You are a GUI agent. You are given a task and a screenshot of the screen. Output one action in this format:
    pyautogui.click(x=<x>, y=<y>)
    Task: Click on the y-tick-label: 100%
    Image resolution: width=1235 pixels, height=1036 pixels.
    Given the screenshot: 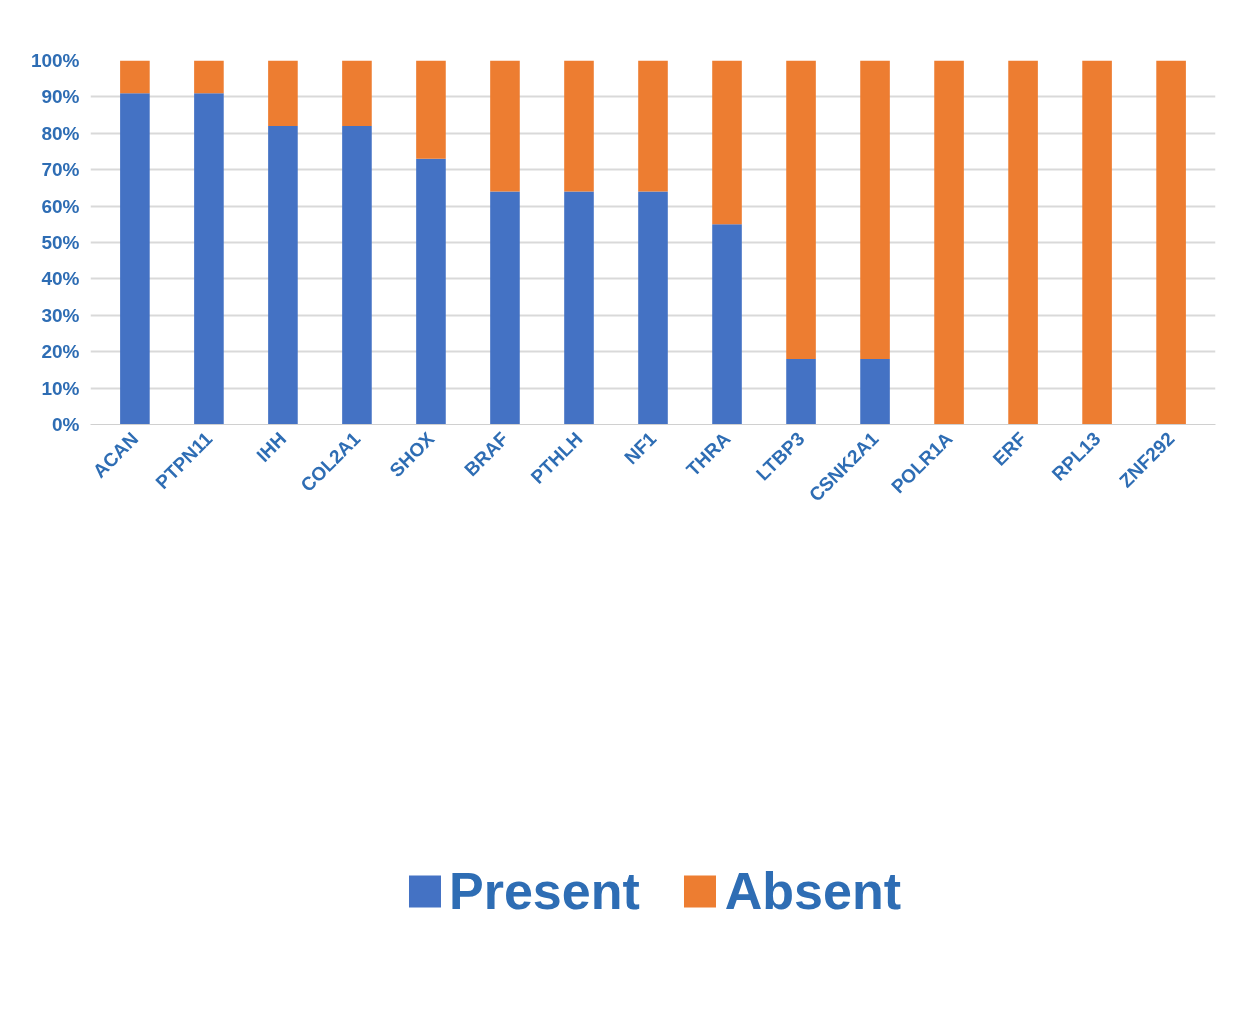 What is the action you would take?
    pyautogui.click(x=55, y=60)
    